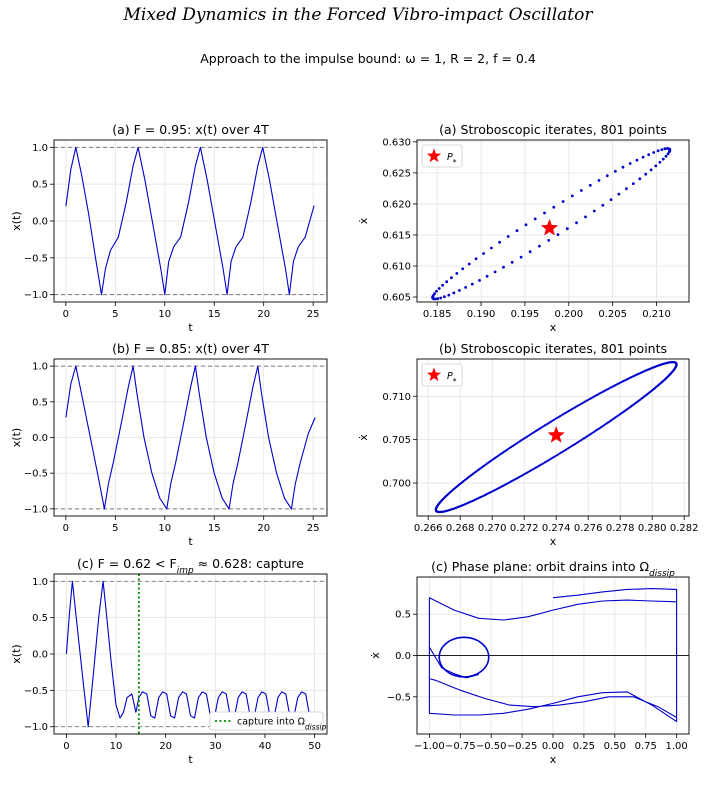 The width and height of the screenshot is (716, 798). Describe the element at coordinates (36, 474) in the screenshot. I see `y-tick-label: −0.5` at that location.